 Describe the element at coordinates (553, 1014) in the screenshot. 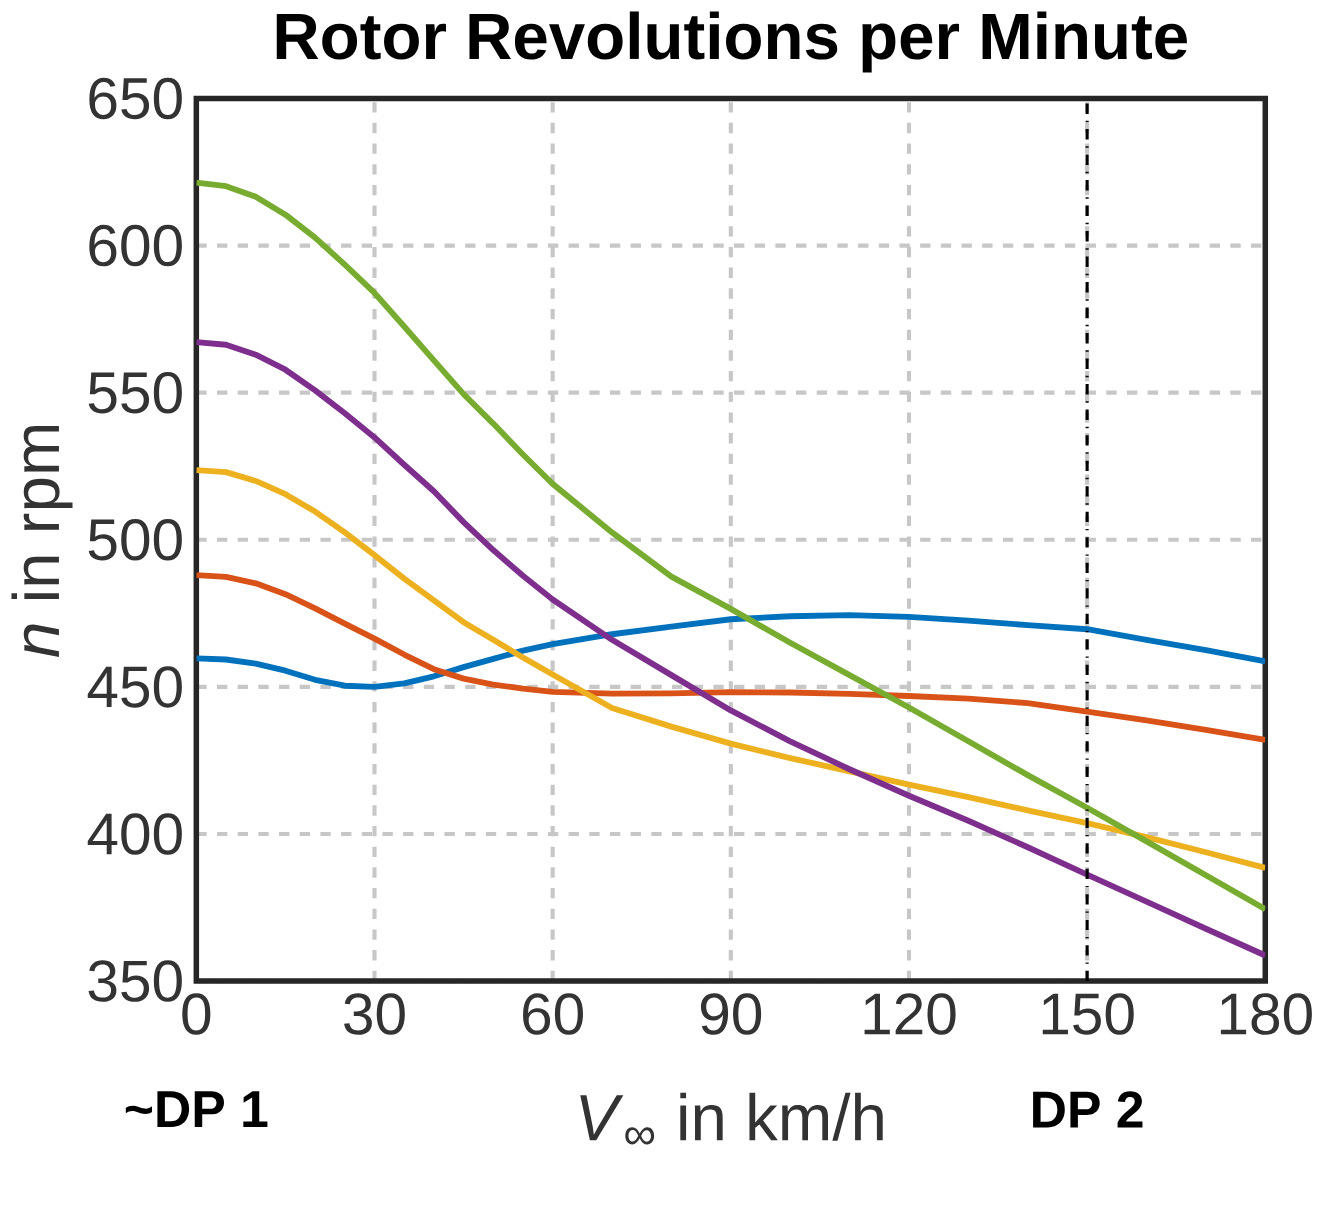

I see `x-tick-label: 60` at that location.